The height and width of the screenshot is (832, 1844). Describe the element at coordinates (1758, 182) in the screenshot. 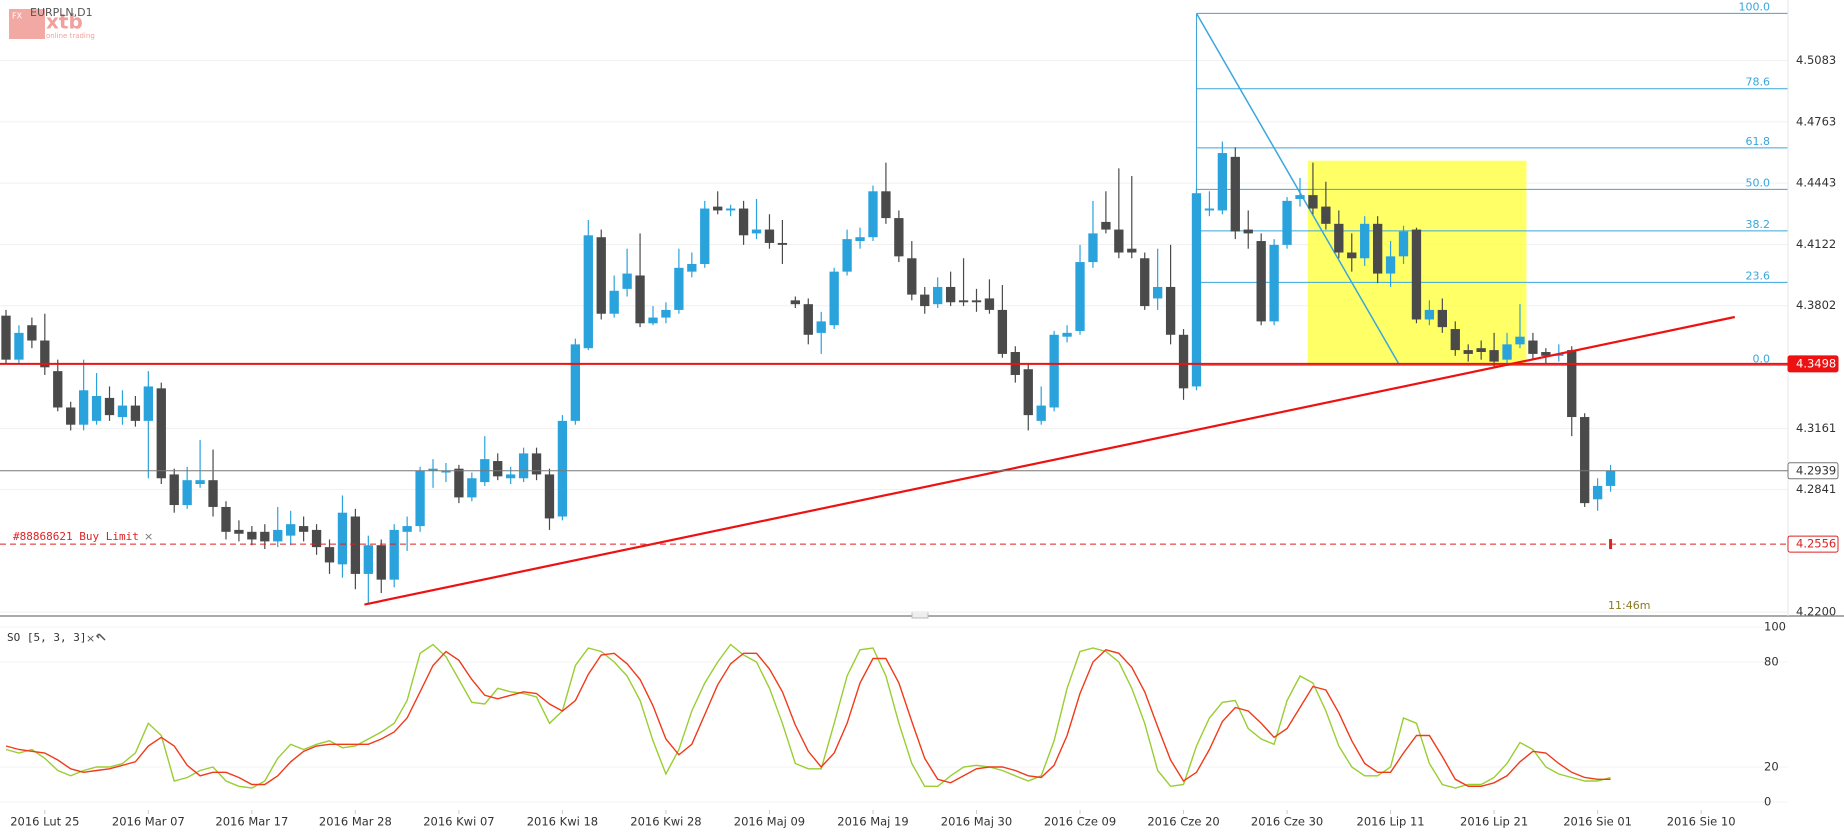

I see `fib-level-label: 50.0` at that location.